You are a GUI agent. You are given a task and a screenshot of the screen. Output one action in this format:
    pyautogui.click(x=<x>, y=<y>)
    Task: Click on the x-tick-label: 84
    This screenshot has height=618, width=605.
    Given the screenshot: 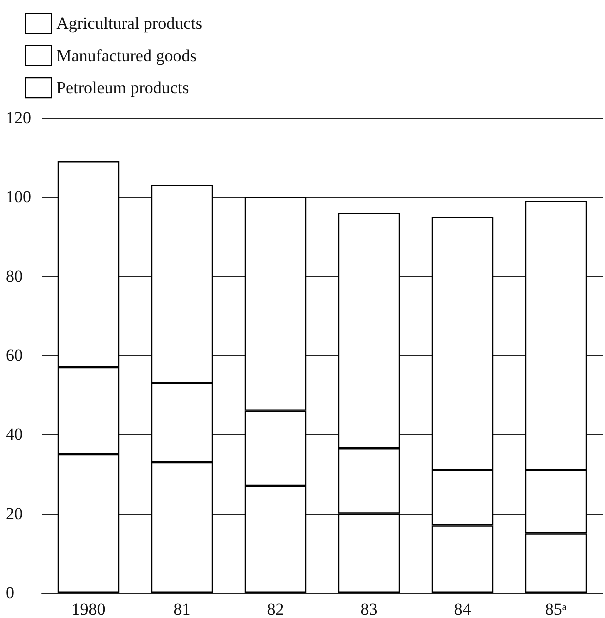 What is the action you would take?
    pyautogui.click(x=463, y=609)
    